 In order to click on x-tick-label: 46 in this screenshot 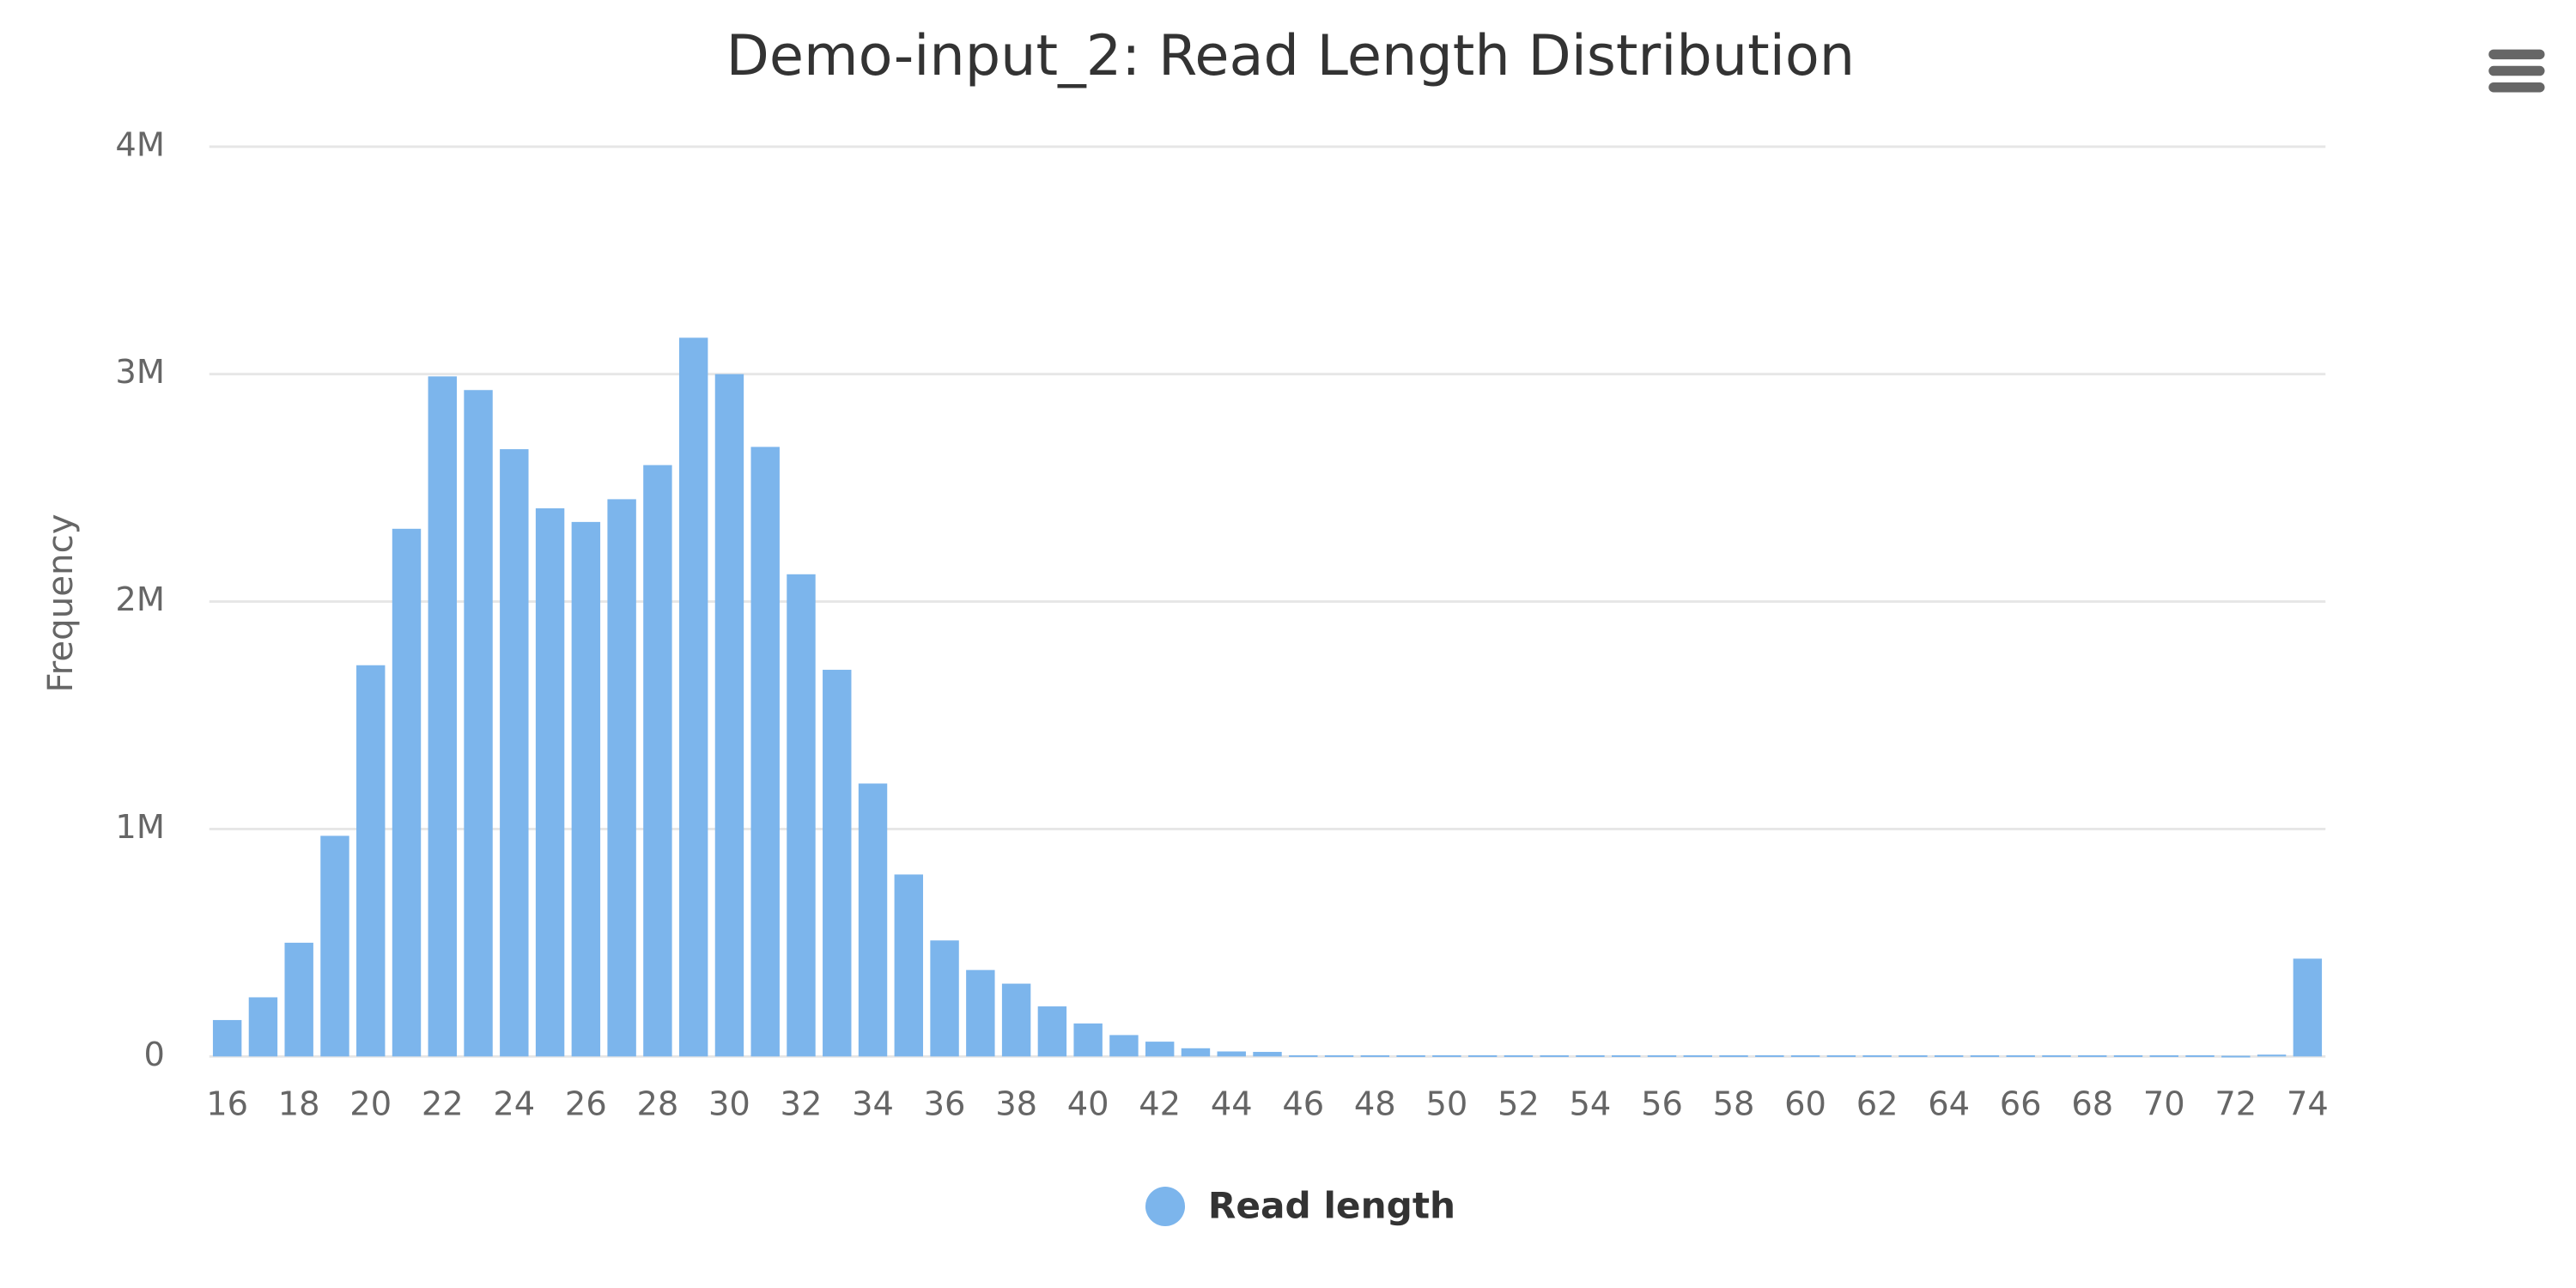, I will do `click(1303, 1103)`.